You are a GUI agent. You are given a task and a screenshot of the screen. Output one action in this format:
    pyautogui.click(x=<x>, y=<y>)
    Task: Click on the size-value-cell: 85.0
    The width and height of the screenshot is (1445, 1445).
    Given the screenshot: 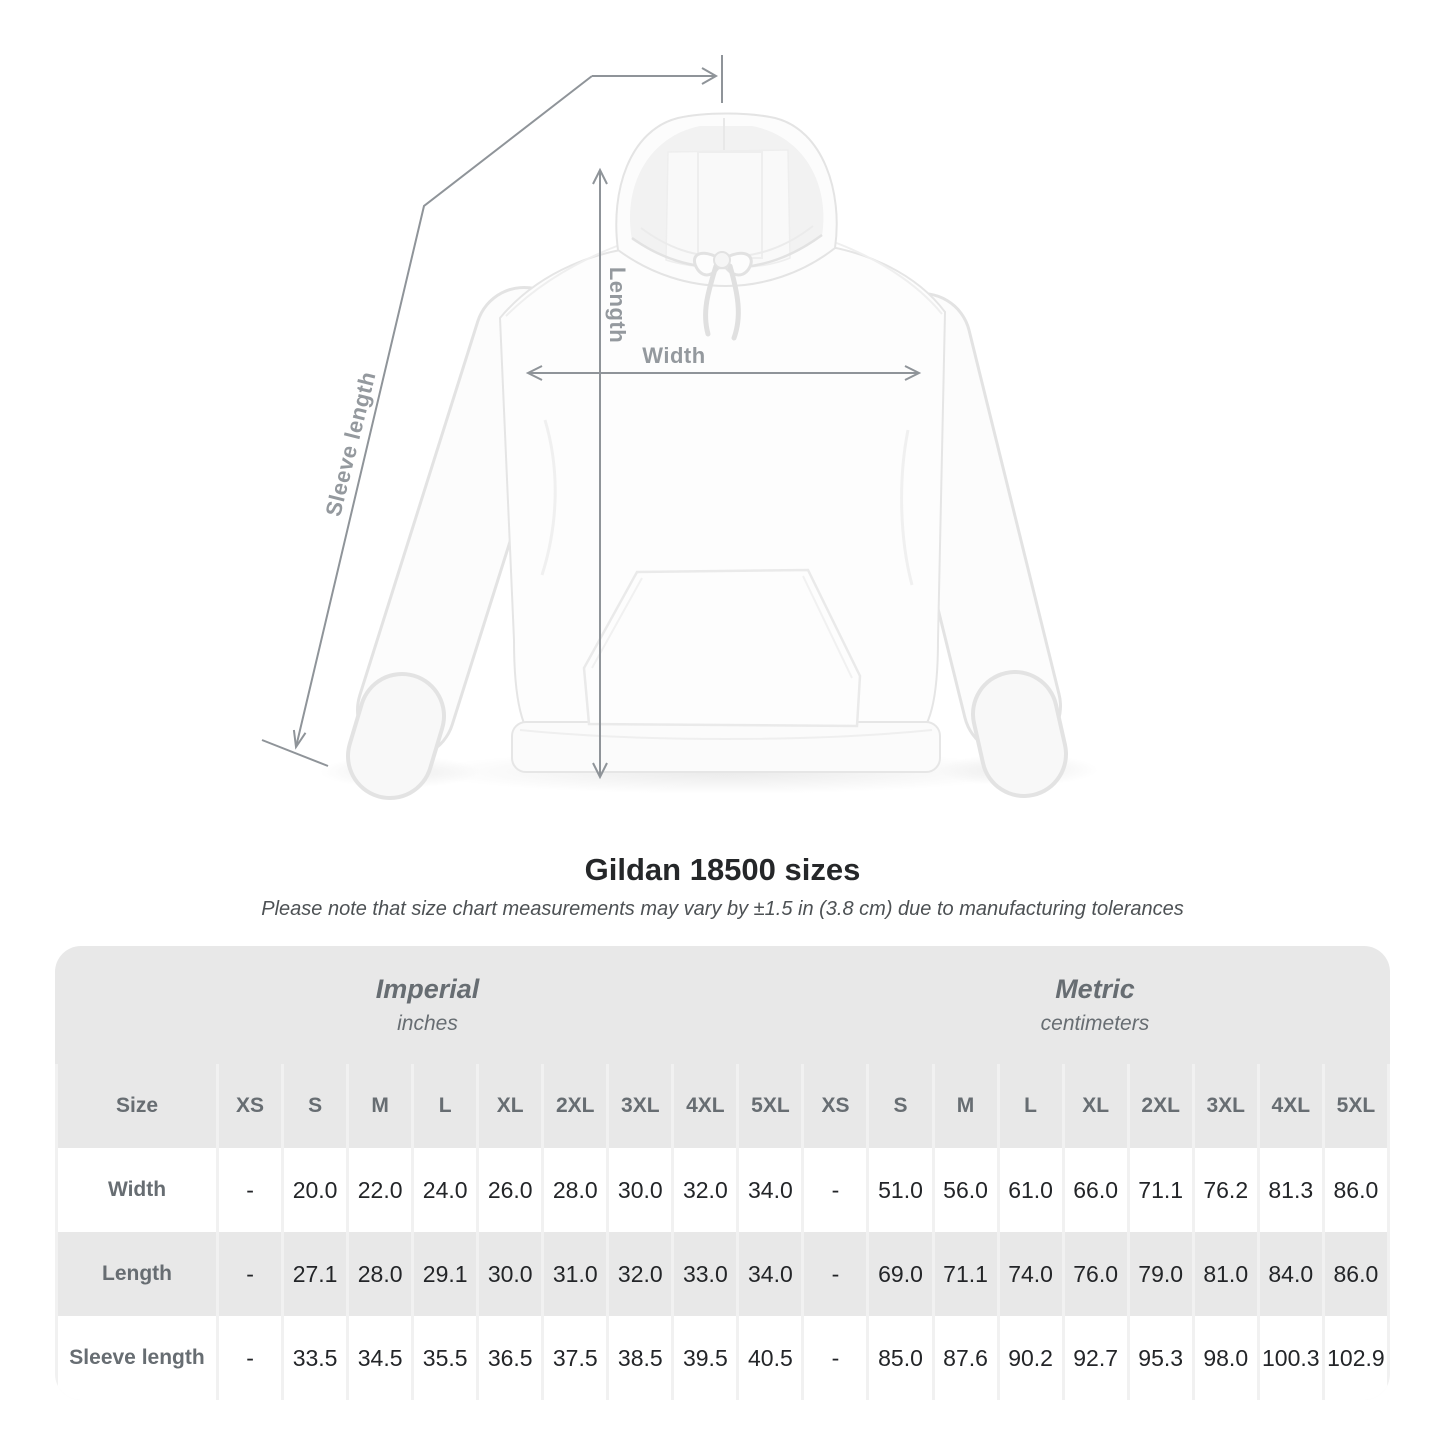 What is the action you would take?
    pyautogui.click(x=900, y=1358)
    